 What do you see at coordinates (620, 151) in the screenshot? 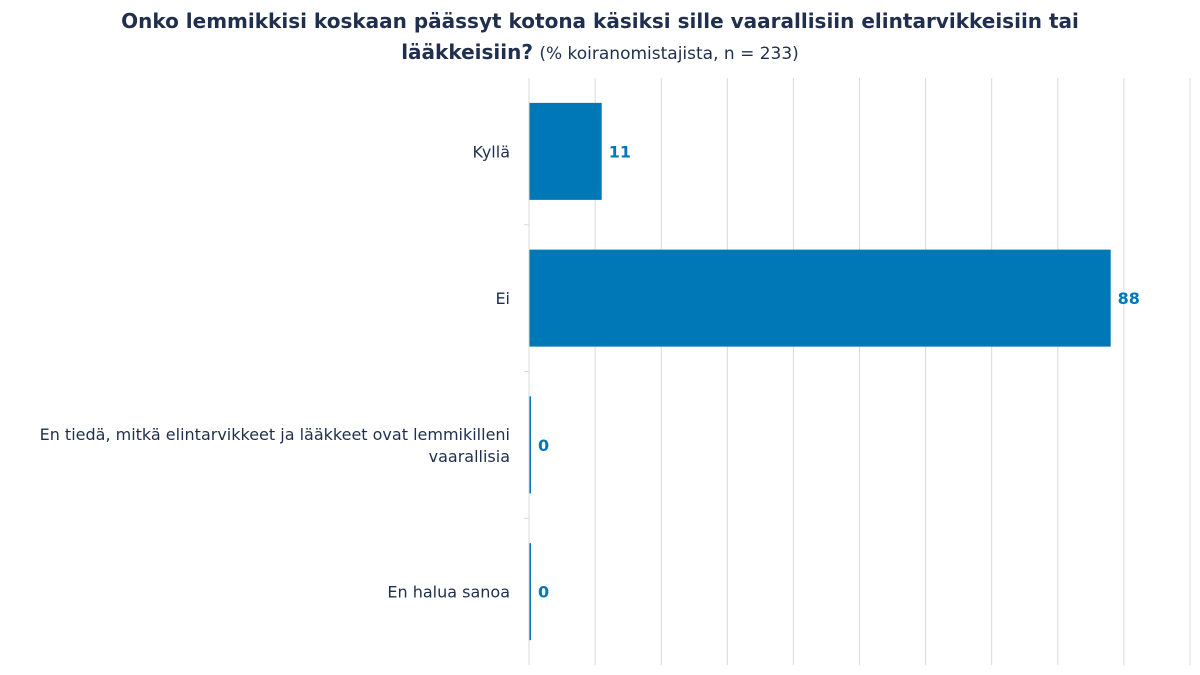
I see `value-label: 11` at bounding box center [620, 151].